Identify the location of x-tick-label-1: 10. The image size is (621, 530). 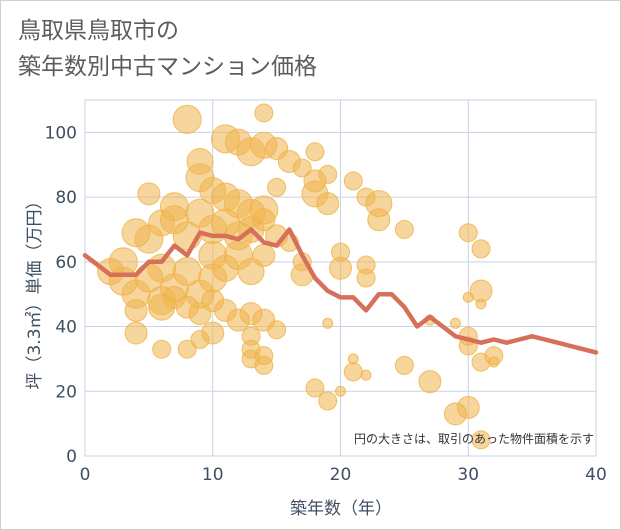
(213, 475).